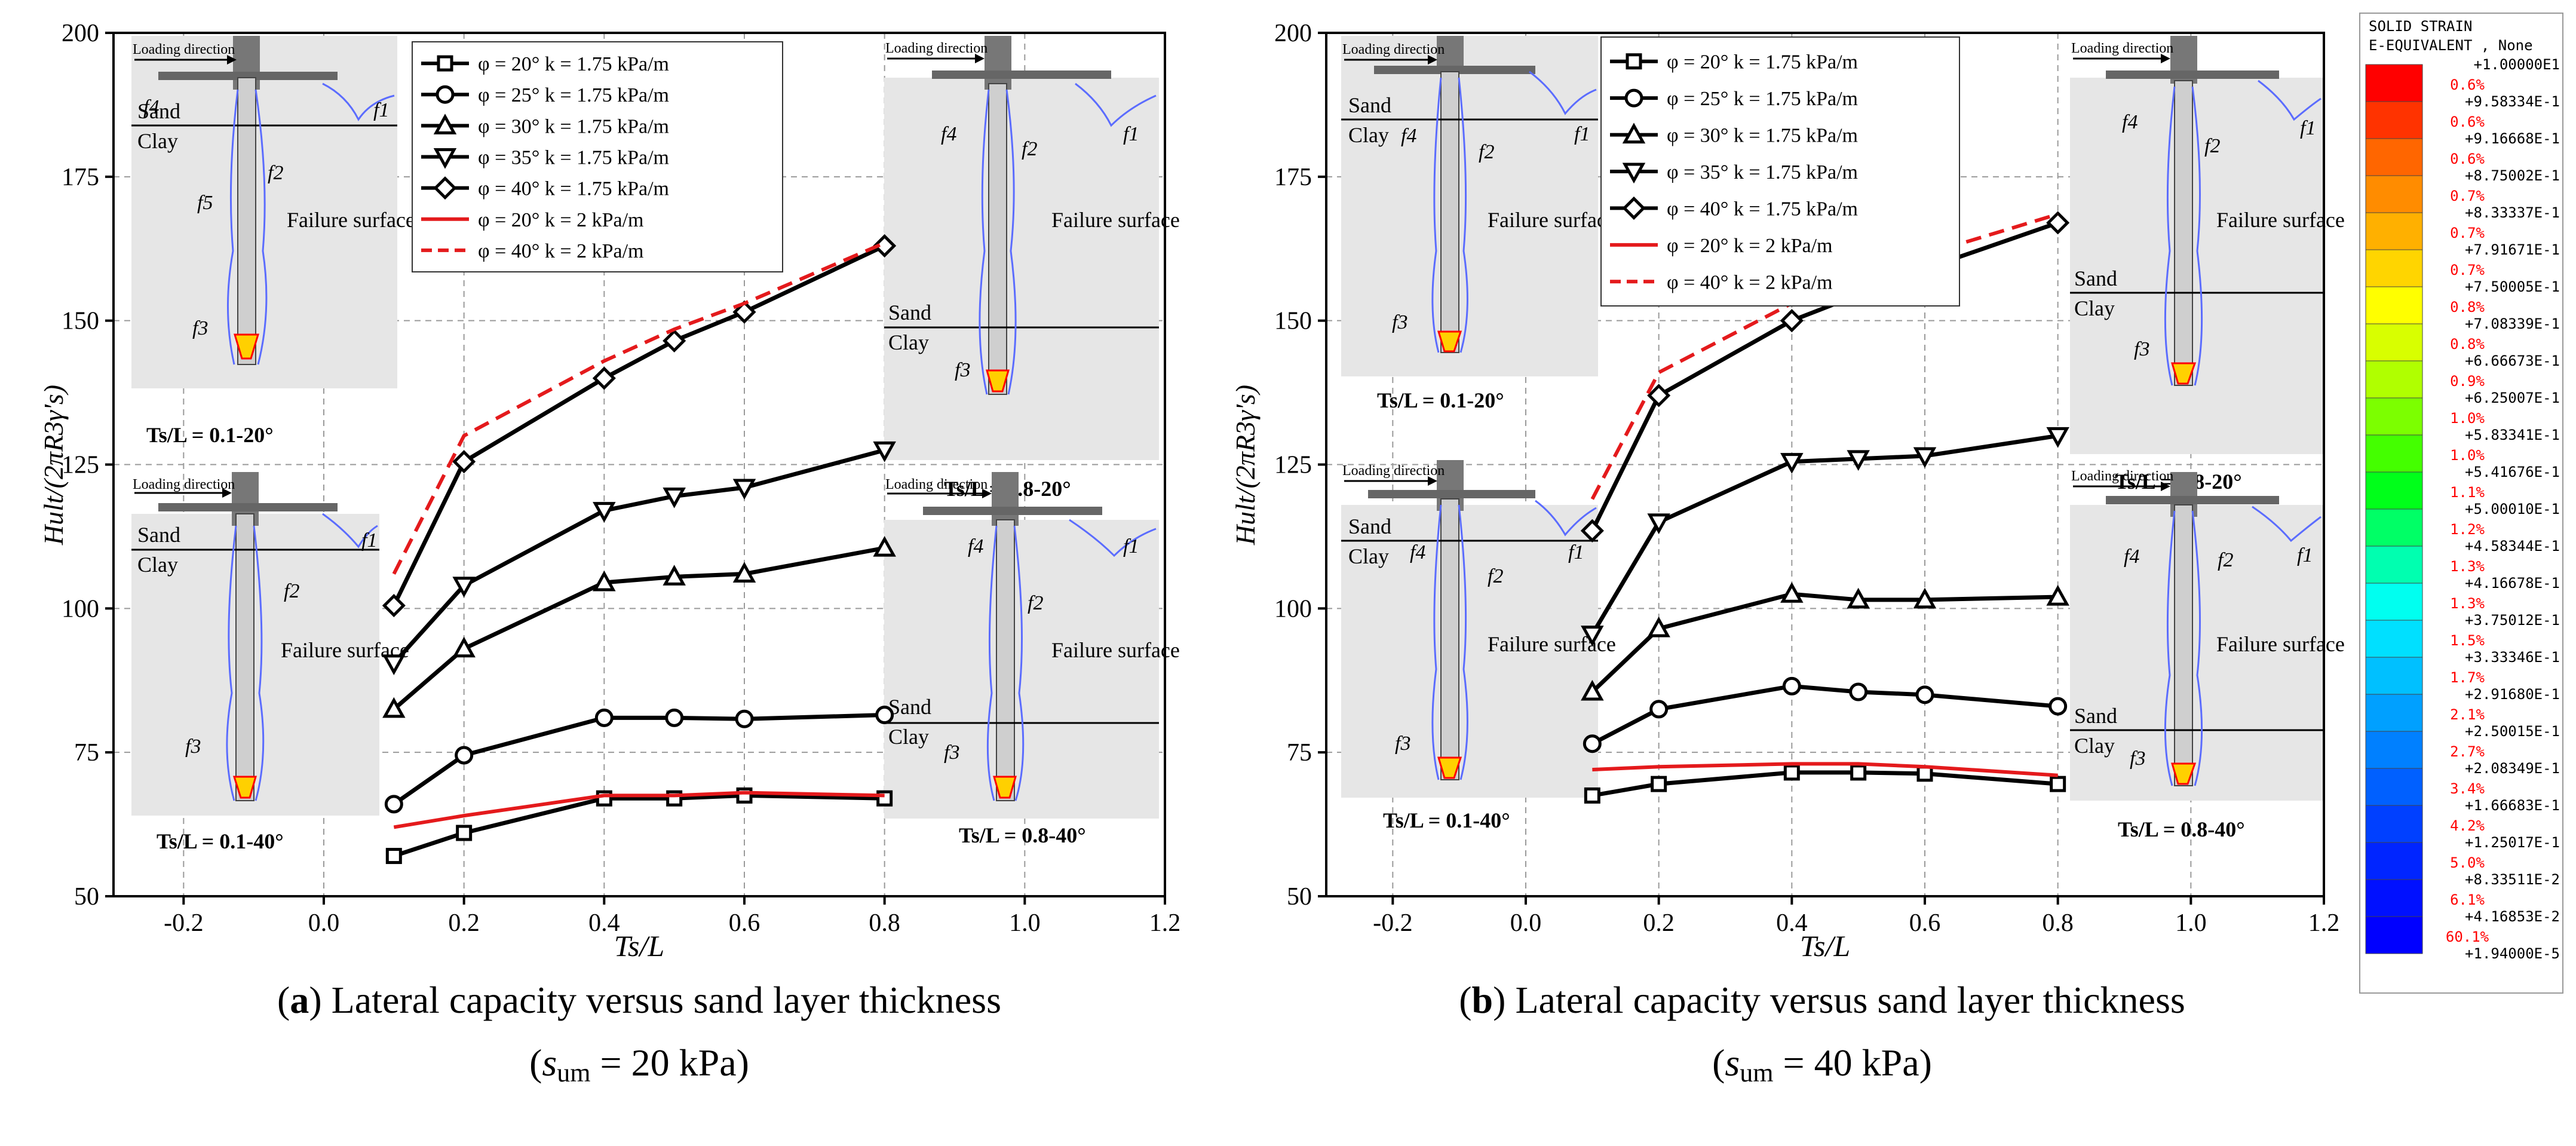 The height and width of the screenshot is (1146, 2576). What do you see at coordinates (1293, 609) in the screenshot?
I see `y-tick-label-2: 100` at bounding box center [1293, 609].